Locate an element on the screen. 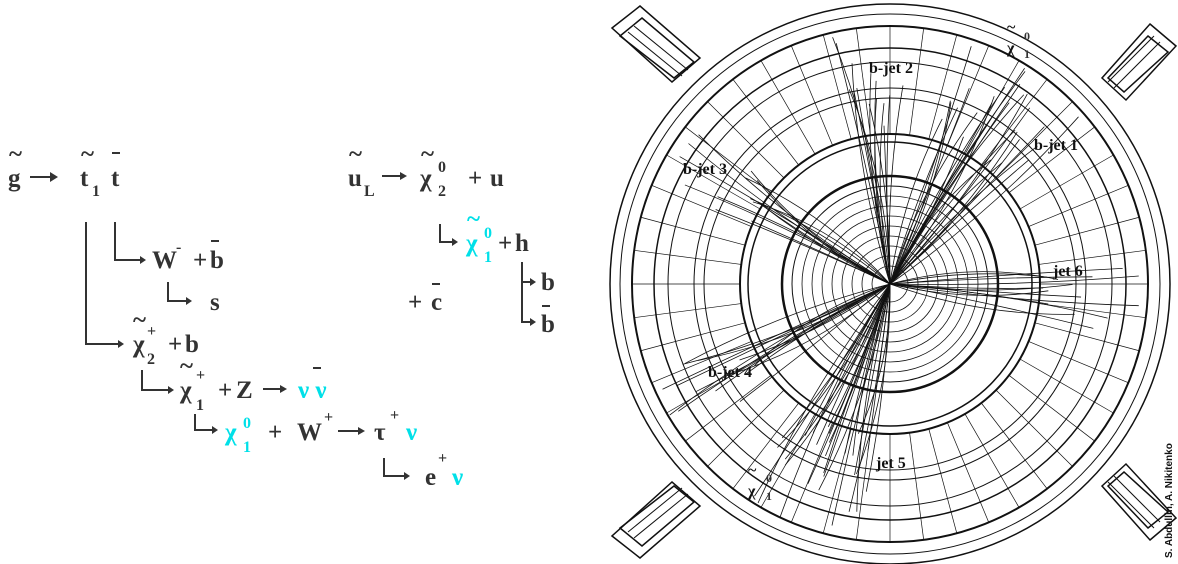 This screenshot has height=564, width=1178. neutralino-sup: 0 is located at coordinates (247, 423).